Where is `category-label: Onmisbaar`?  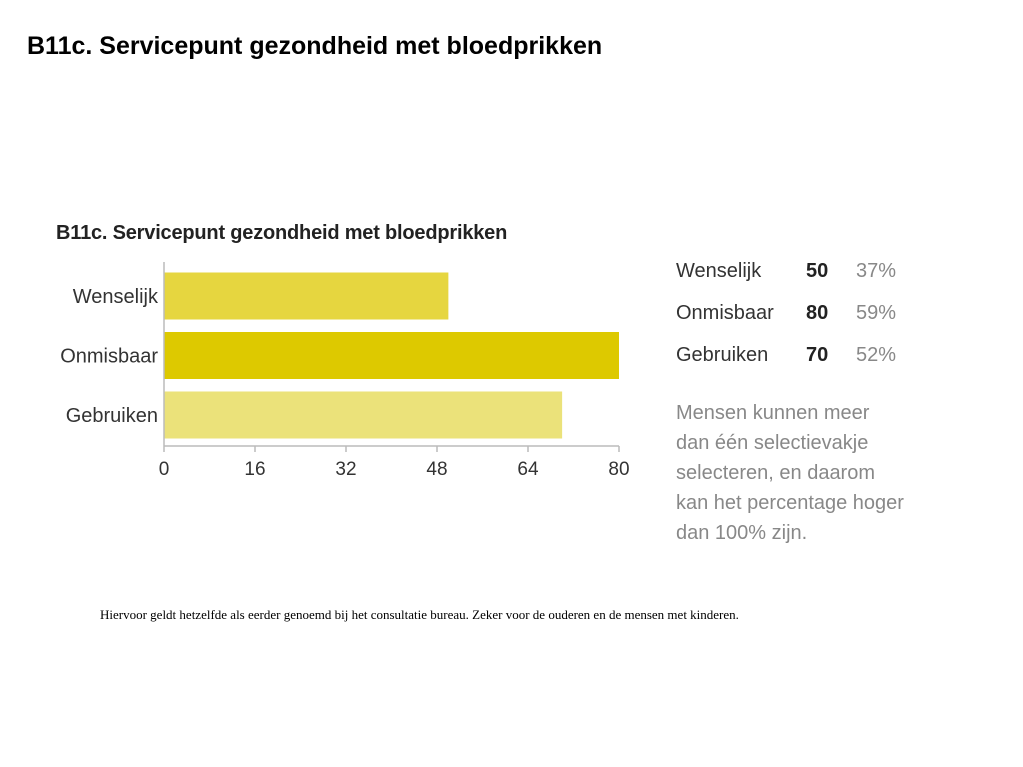
category-label: Onmisbaar is located at coordinates (109, 357).